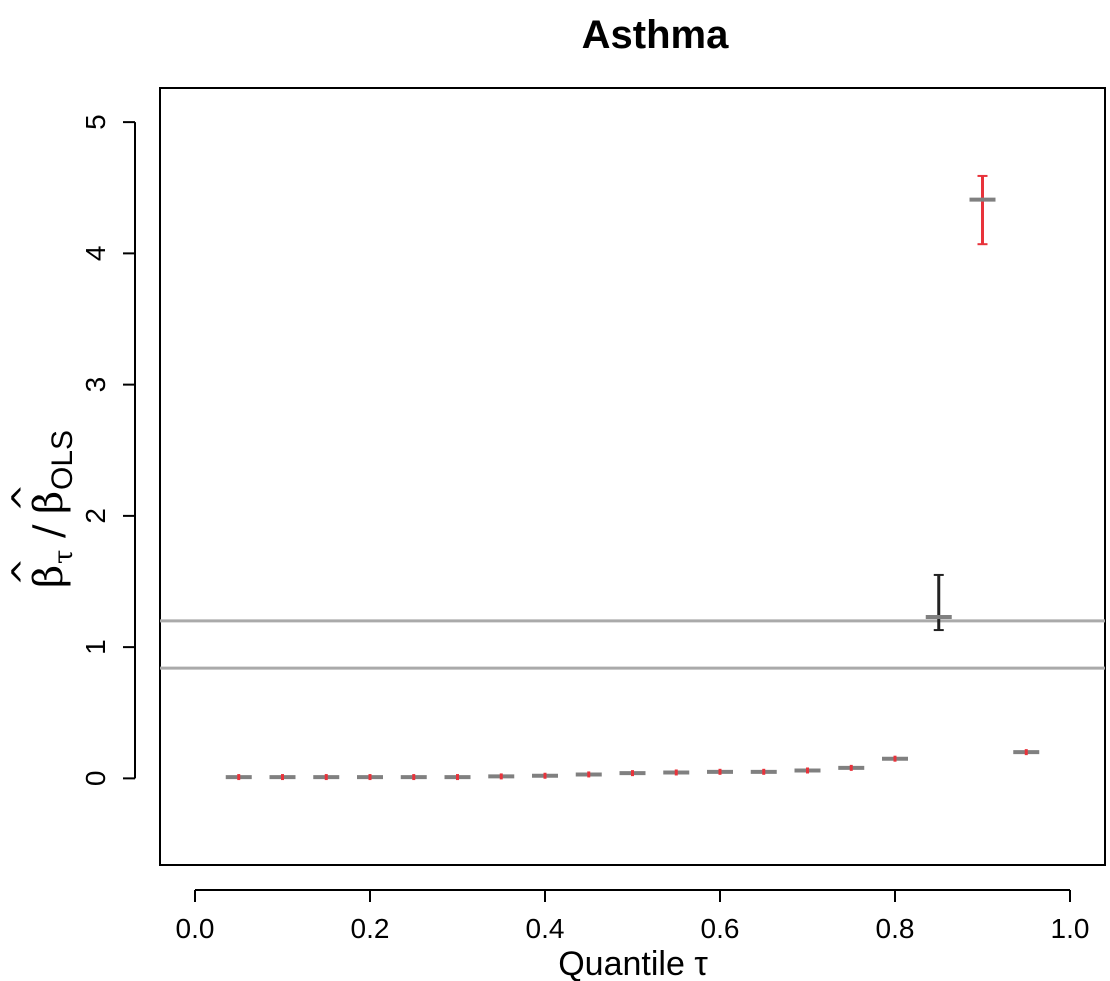 This screenshot has width=1110, height=981. Describe the element at coordinates (62, 460) in the screenshot. I see `y-label-ols-sub: OLS` at that location.